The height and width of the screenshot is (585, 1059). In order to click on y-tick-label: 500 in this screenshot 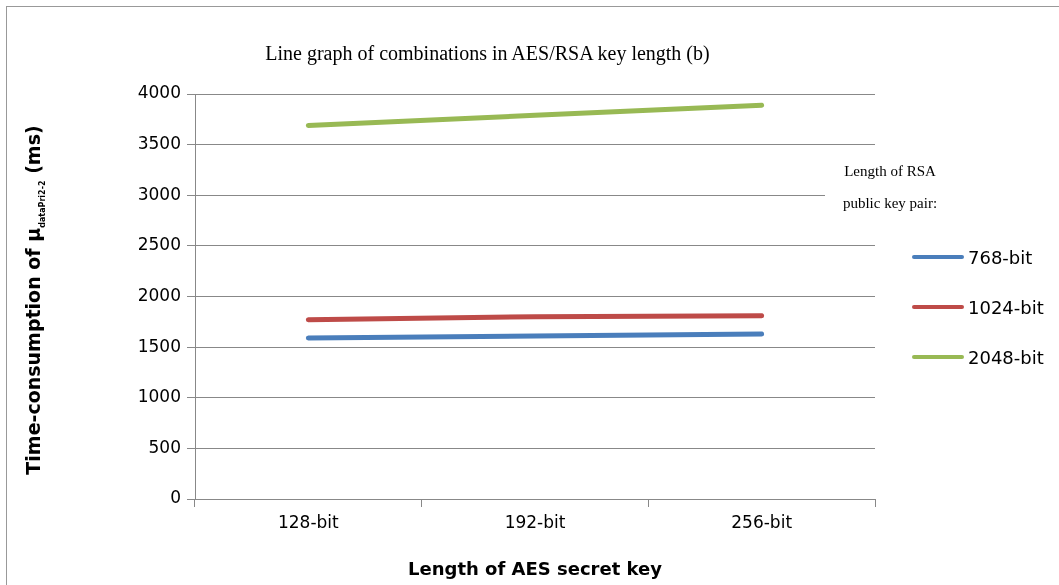, I will do `click(164, 446)`.